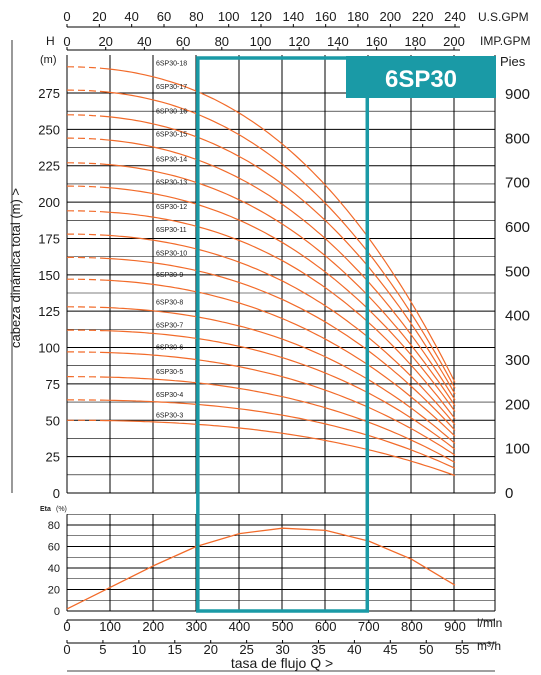 The image size is (541, 675). Describe the element at coordinates (421, 79) in the screenshot. I see `chart-title: 6SP30` at that location.